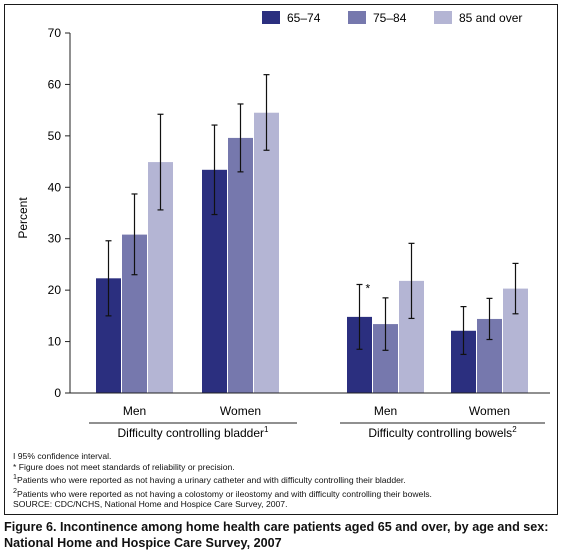 The height and width of the screenshot is (560, 564). What do you see at coordinates (304, 18) in the screenshot?
I see `legend-label: 65–74` at bounding box center [304, 18].